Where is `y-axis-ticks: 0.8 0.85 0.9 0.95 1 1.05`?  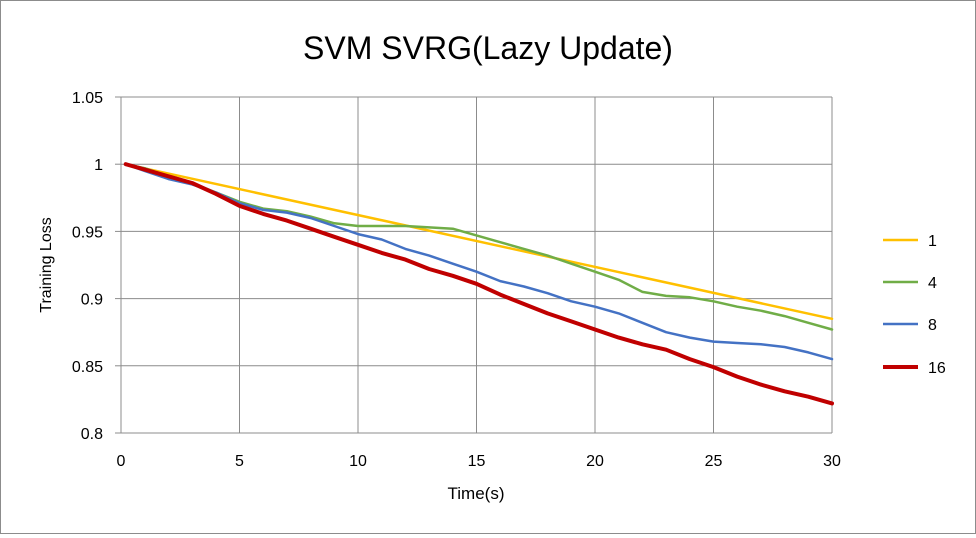
y-axis-ticks: 0.8 0.85 0.9 0.95 1 1.05 is located at coordinates (87, 266).